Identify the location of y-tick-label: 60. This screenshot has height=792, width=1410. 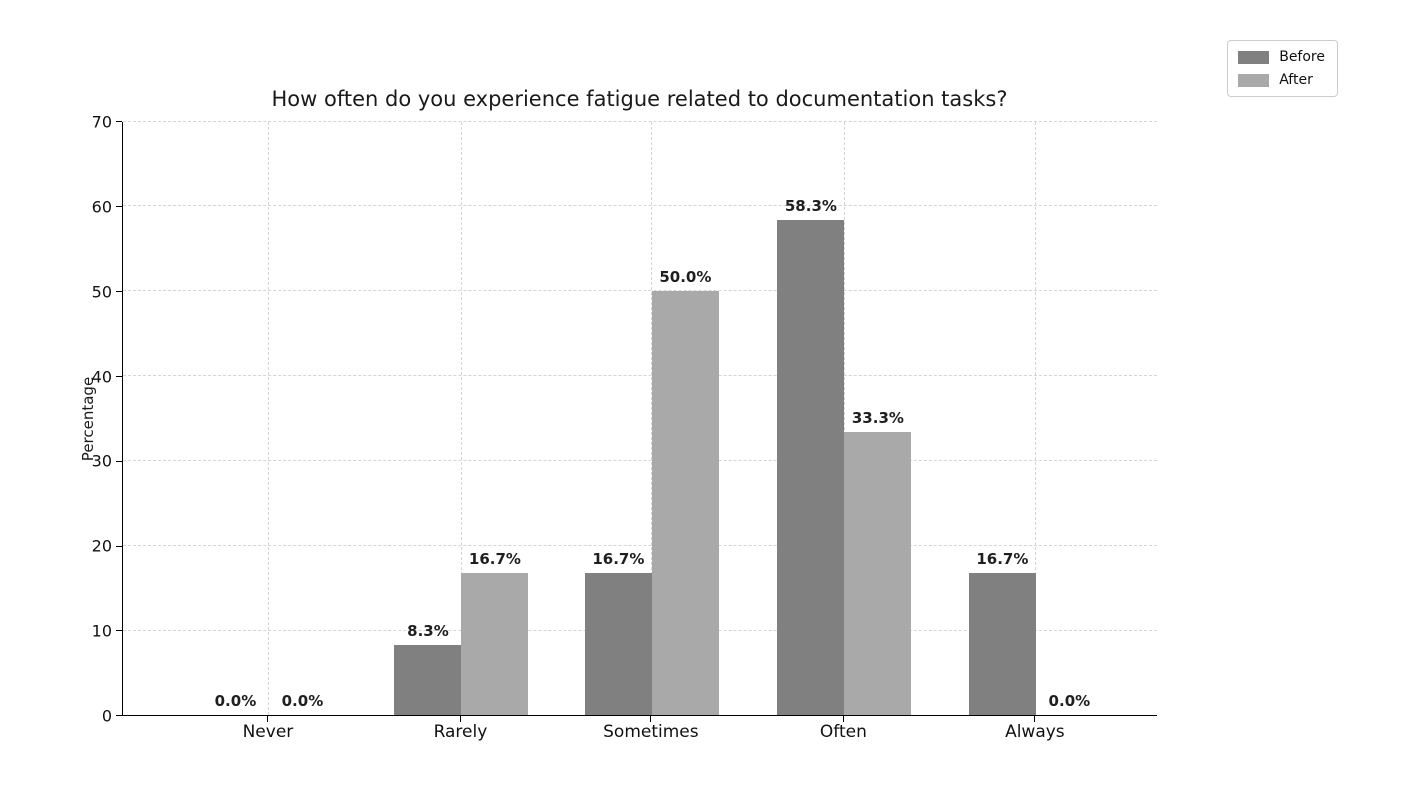
(101, 207).